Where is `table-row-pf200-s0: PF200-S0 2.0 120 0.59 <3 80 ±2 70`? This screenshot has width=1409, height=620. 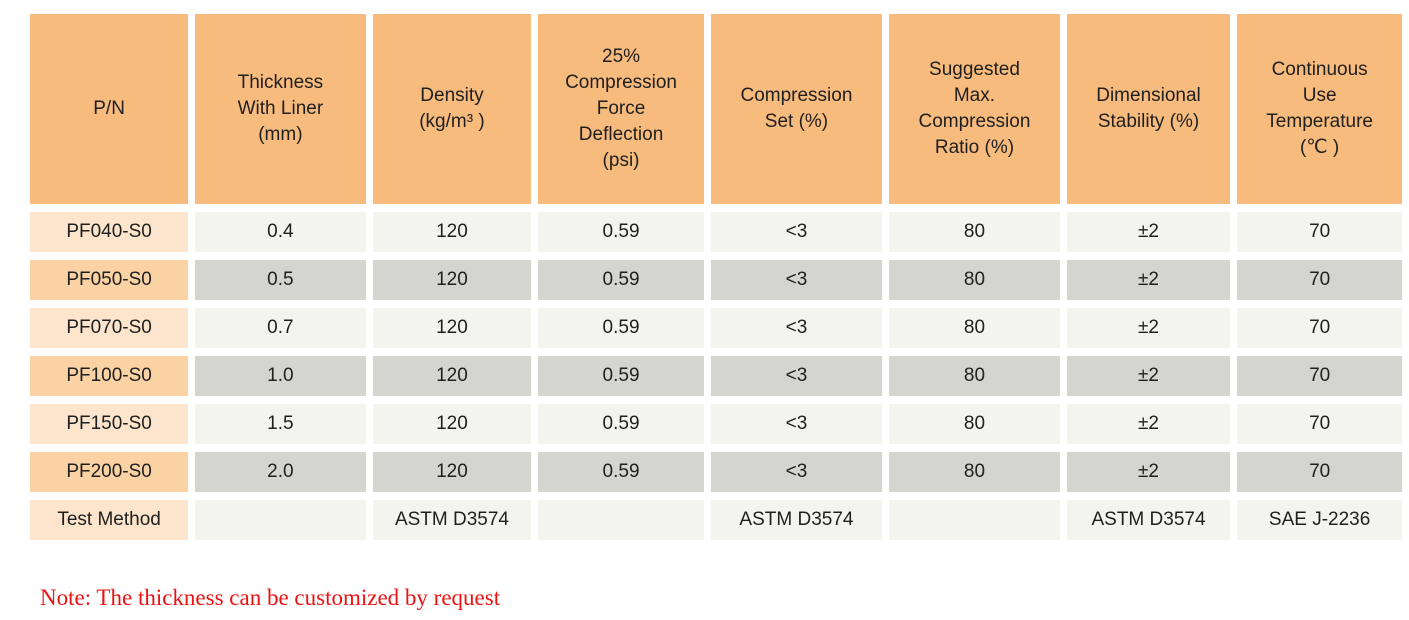 table-row-pf200-s0: PF200-S0 2.0 120 0.59 <3 80 ±2 70 is located at coordinates (716, 472).